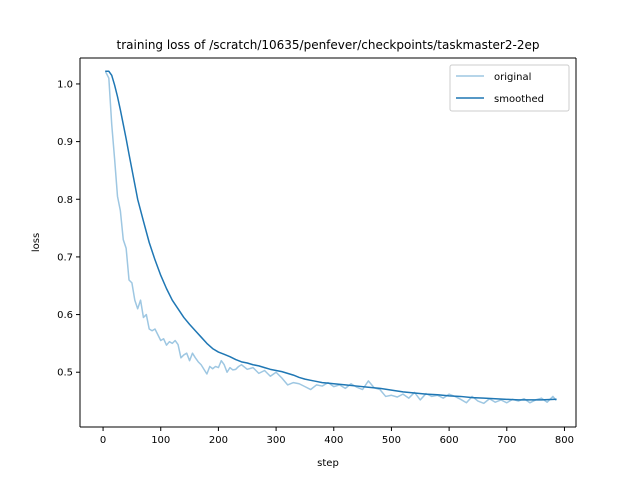 This screenshot has width=640, height=480. Describe the element at coordinates (519, 99) in the screenshot. I see `legend-label-smoothed: smoothed` at that location.